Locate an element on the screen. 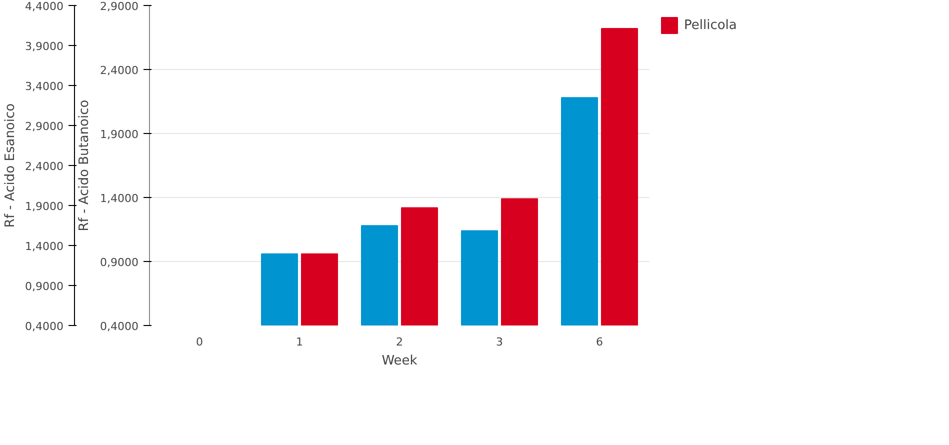  y2-tick-label: 0,4000 is located at coordinates (44, 326).